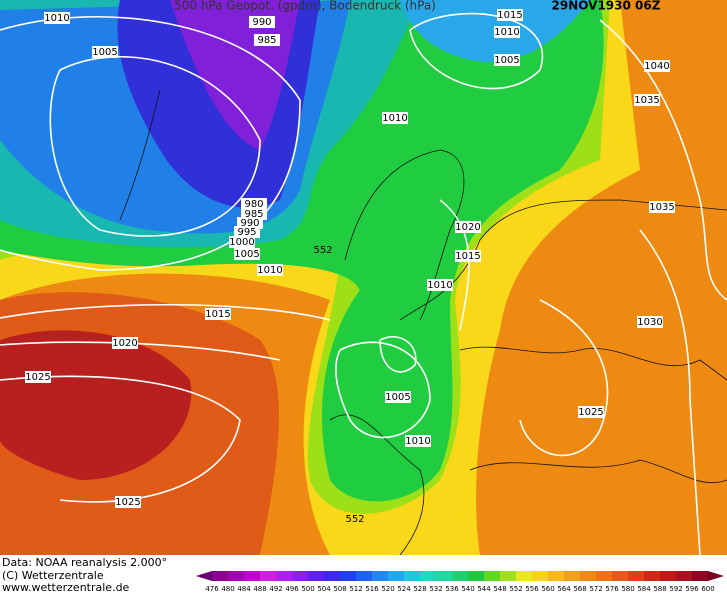 This screenshot has width=727, height=593. I want to click on legend-label: 480, so click(227, 589).